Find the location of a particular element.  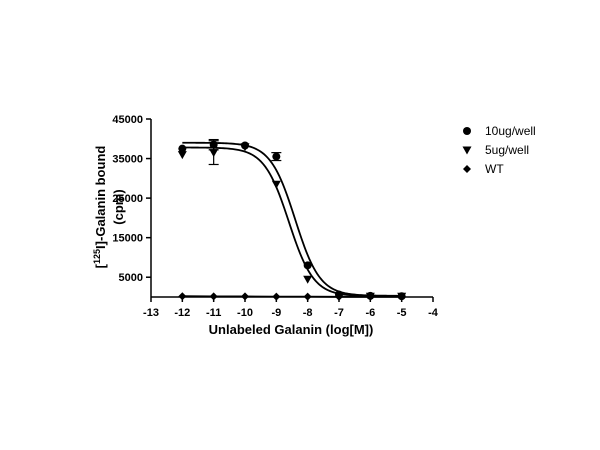

x-tick-label: -5 is located at coordinates (402, 313).